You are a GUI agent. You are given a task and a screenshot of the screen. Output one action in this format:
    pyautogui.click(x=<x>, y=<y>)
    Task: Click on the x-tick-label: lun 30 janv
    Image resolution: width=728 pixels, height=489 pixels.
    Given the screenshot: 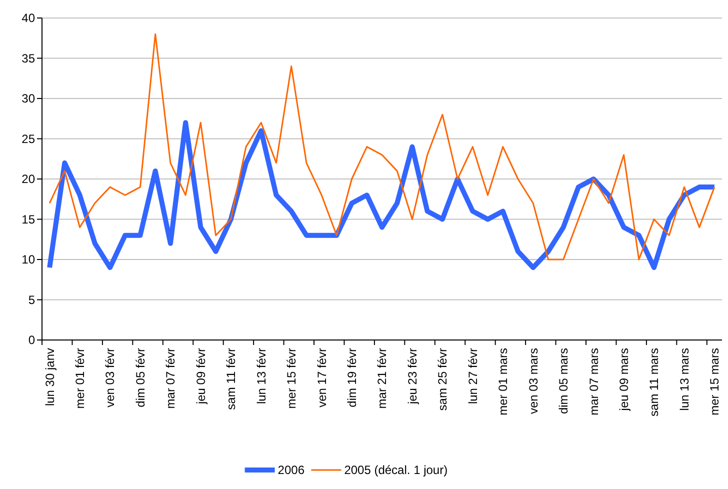 What is the action you would take?
    pyautogui.click(x=49, y=377)
    